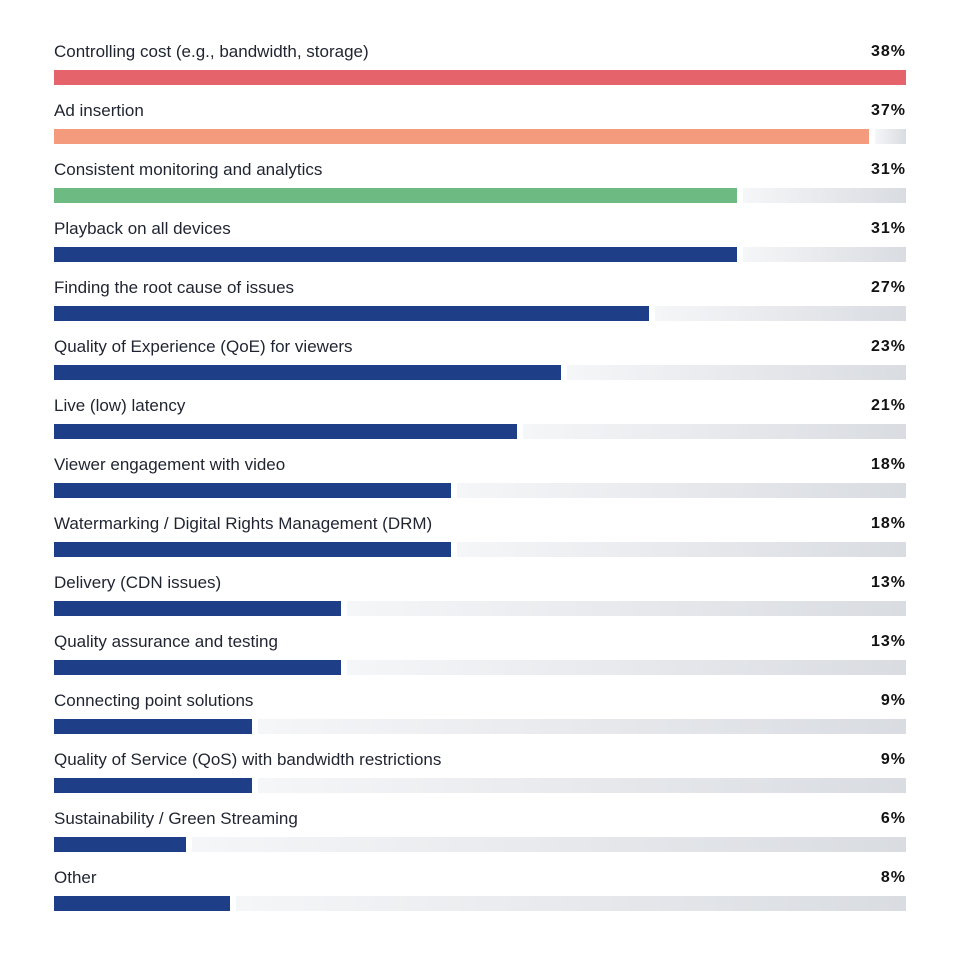 This screenshot has height=954, width=960. Describe the element at coordinates (203, 346) in the screenshot. I see `category-label: Quality of Experience (QoE) for viewers` at that location.